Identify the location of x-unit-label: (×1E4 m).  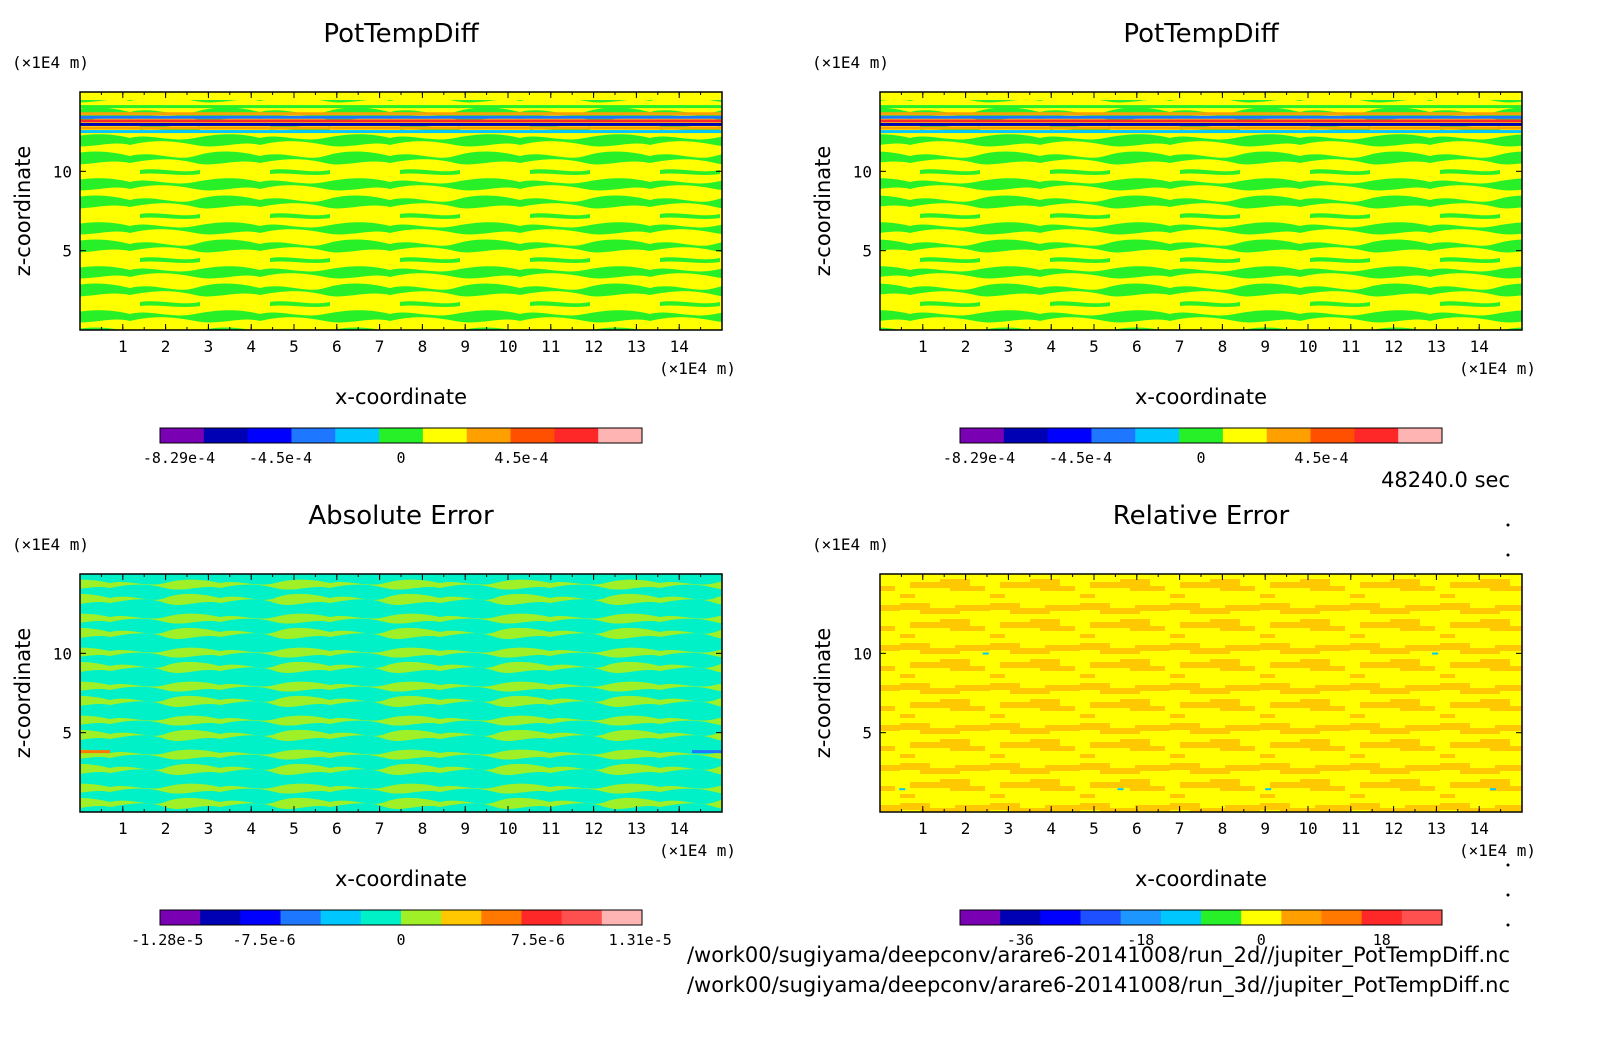
(1497, 368).